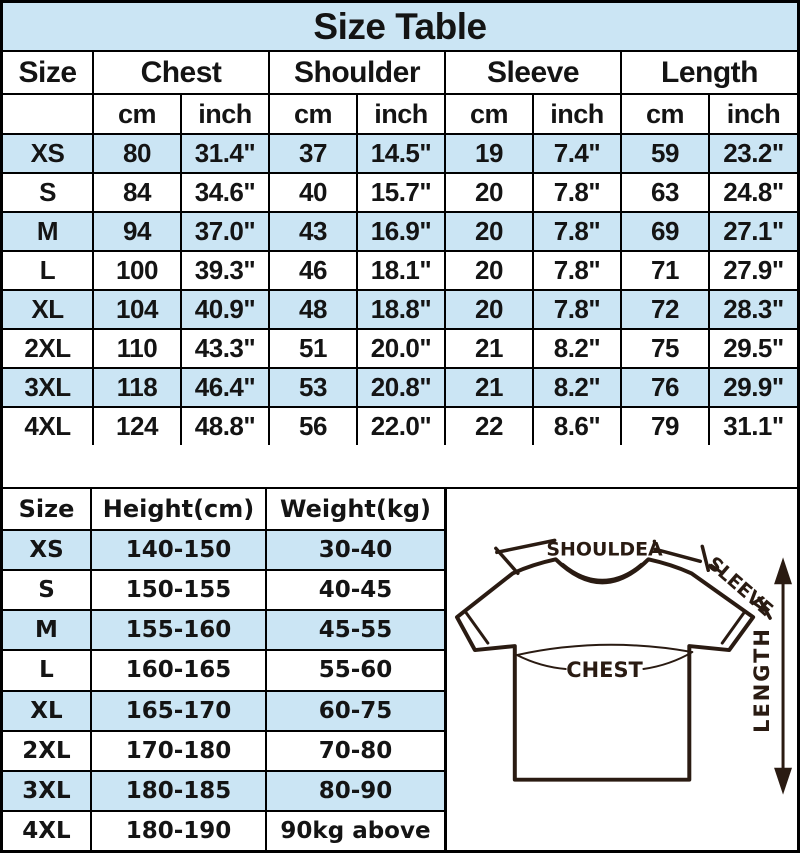 The height and width of the screenshot is (853, 800). I want to click on measurement-cell: 84, so click(137, 192).